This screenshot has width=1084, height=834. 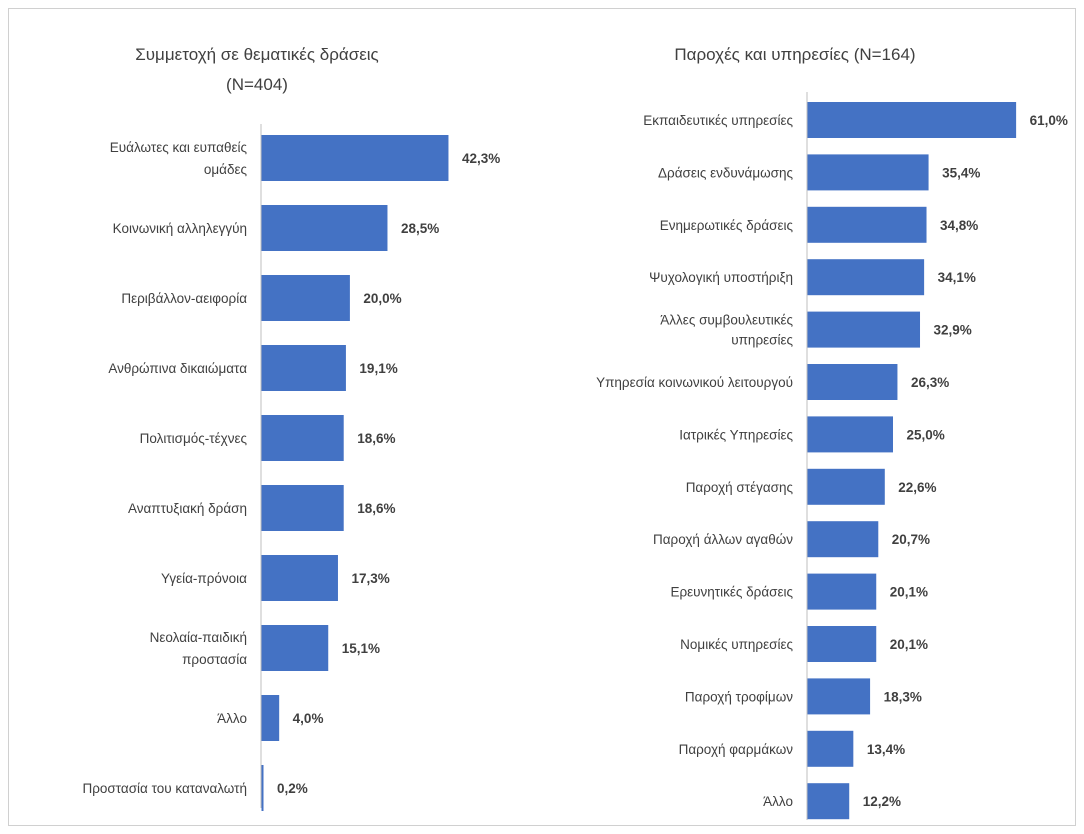 What do you see at coordinates (886, 749) in the screenshot?
I see `data-label: 13,4%` at bounding box center [886, 749].